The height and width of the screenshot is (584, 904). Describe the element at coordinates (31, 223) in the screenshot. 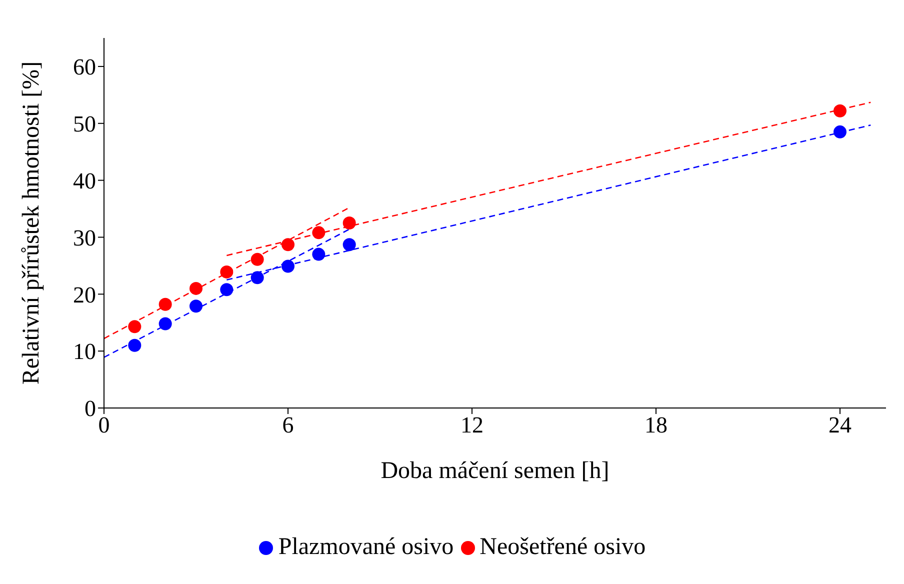

I see `y-axis-title: Relativní přírůstek hmotnosti [%]` at that location.